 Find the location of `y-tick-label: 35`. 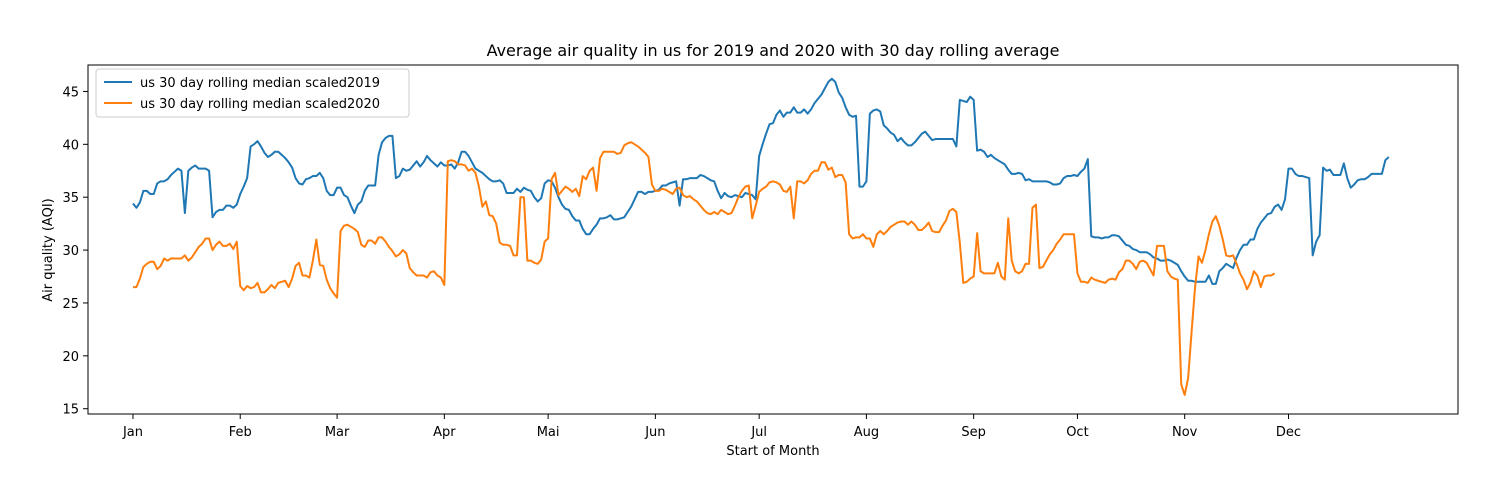

y-tick-label: 35 is located at coordinates (70, 198).